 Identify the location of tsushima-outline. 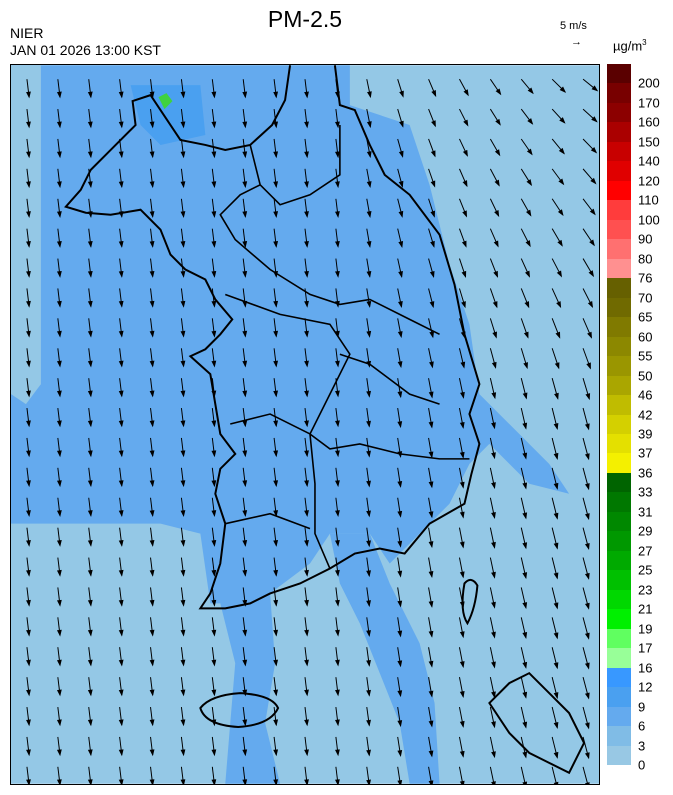
(537, 723).